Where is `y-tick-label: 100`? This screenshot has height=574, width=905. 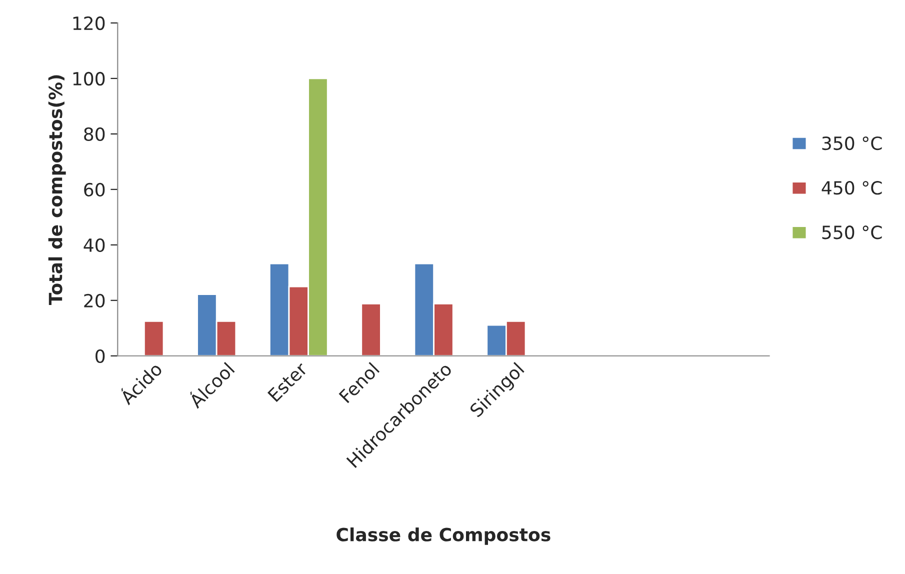 y-tick-label: 100 is located at coordinates (89, 79).